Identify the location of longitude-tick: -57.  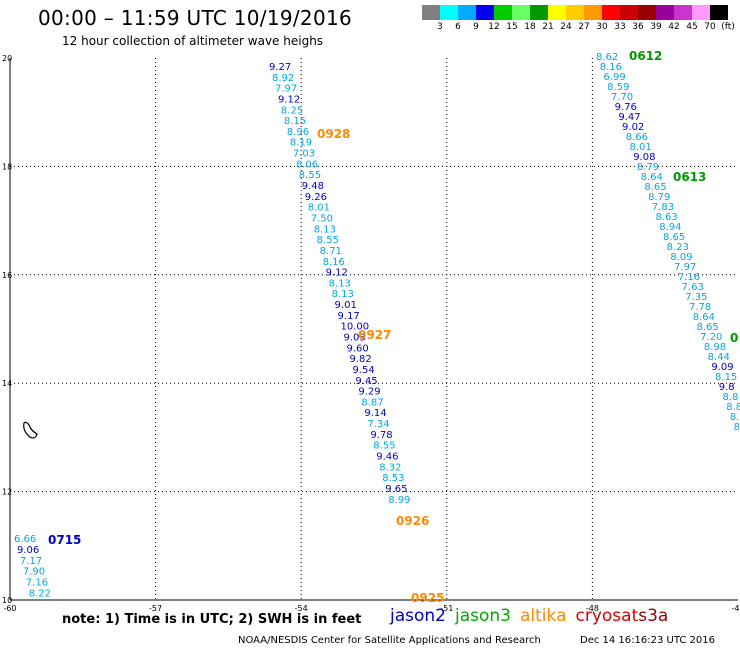
(155, 608).